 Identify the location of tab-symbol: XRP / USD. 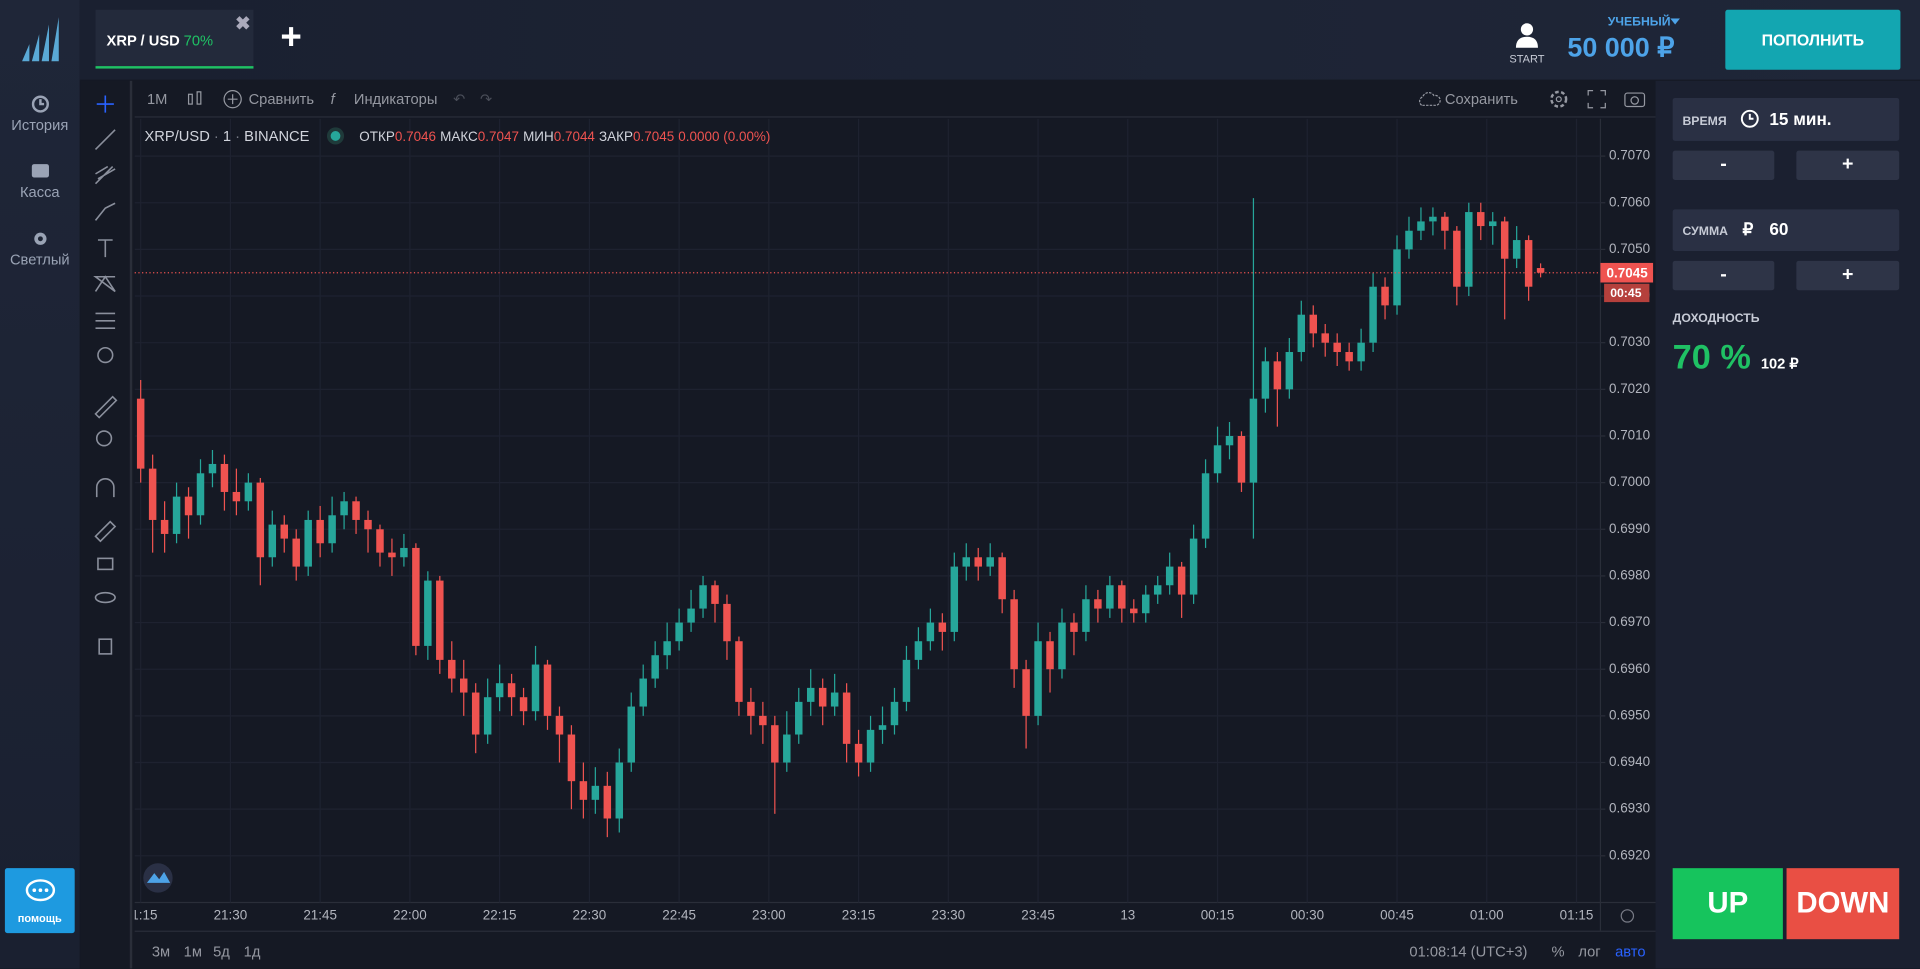
(143, 40).